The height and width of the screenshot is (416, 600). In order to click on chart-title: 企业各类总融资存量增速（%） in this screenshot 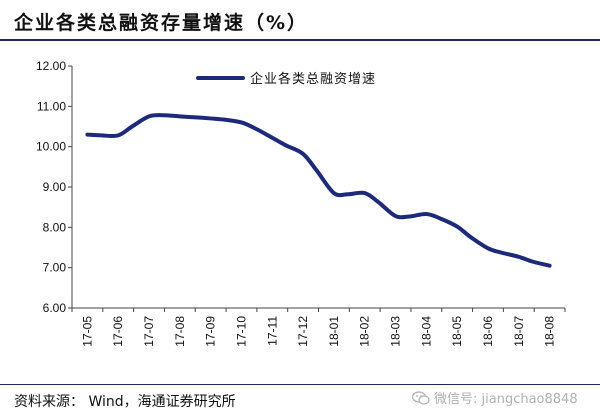, I will do `click(161, 23)`.